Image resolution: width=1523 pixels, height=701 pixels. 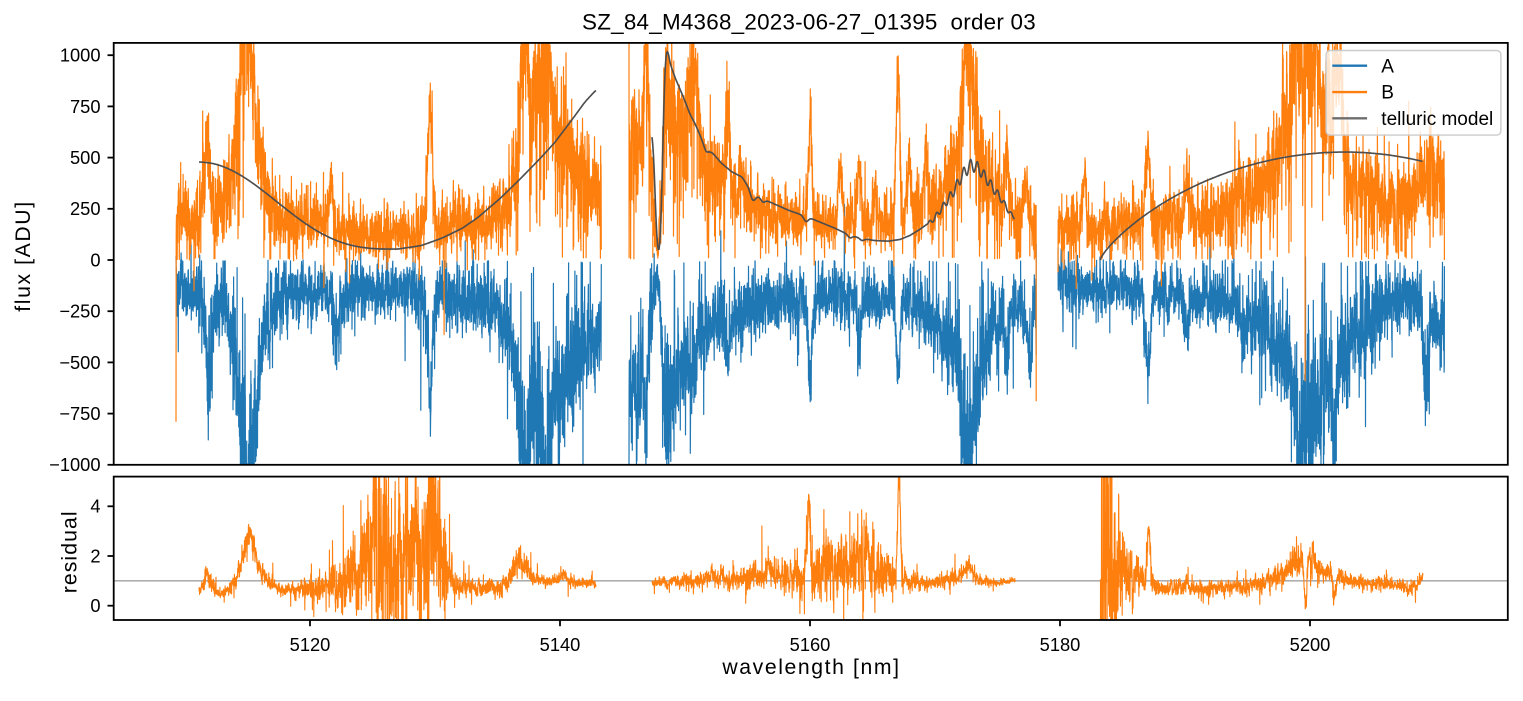 What do you see at coordinates (85, 208) in the screenshot?
I see `svg-text: 250` at bounding box center [85, 208].